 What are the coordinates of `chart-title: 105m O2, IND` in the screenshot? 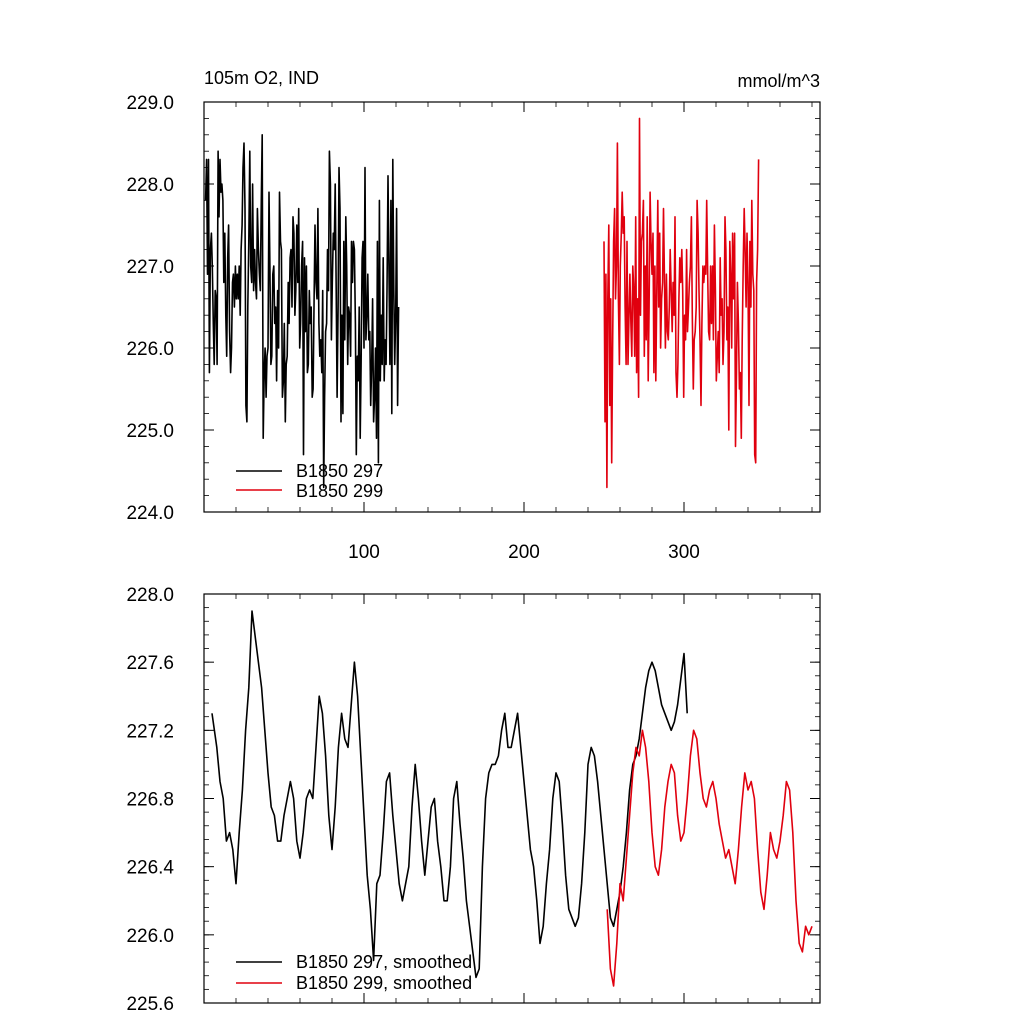 It's located at (261, 78).